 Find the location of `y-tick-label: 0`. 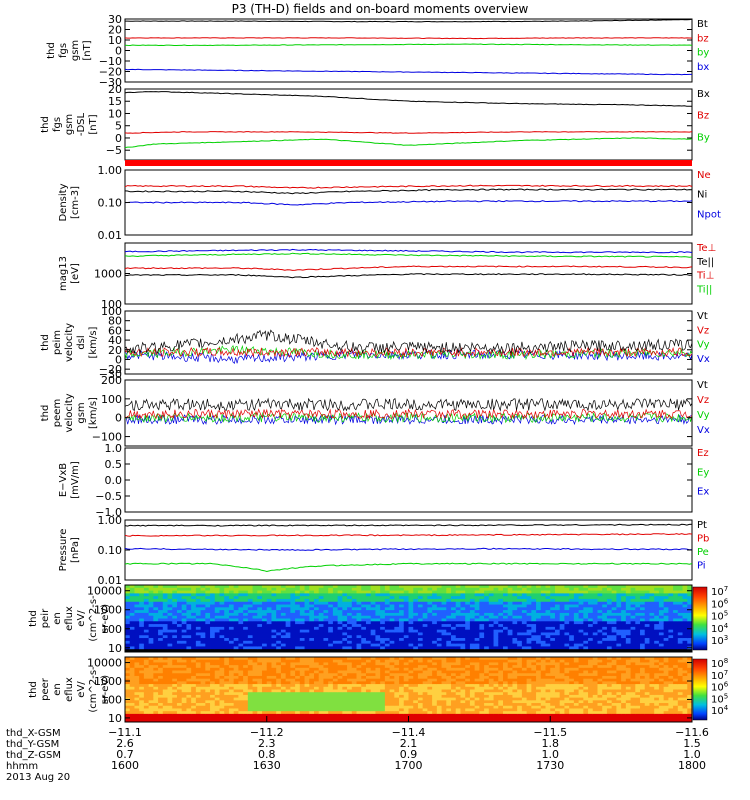

y-tick-label: 0 is located at coordinates (118, 51).